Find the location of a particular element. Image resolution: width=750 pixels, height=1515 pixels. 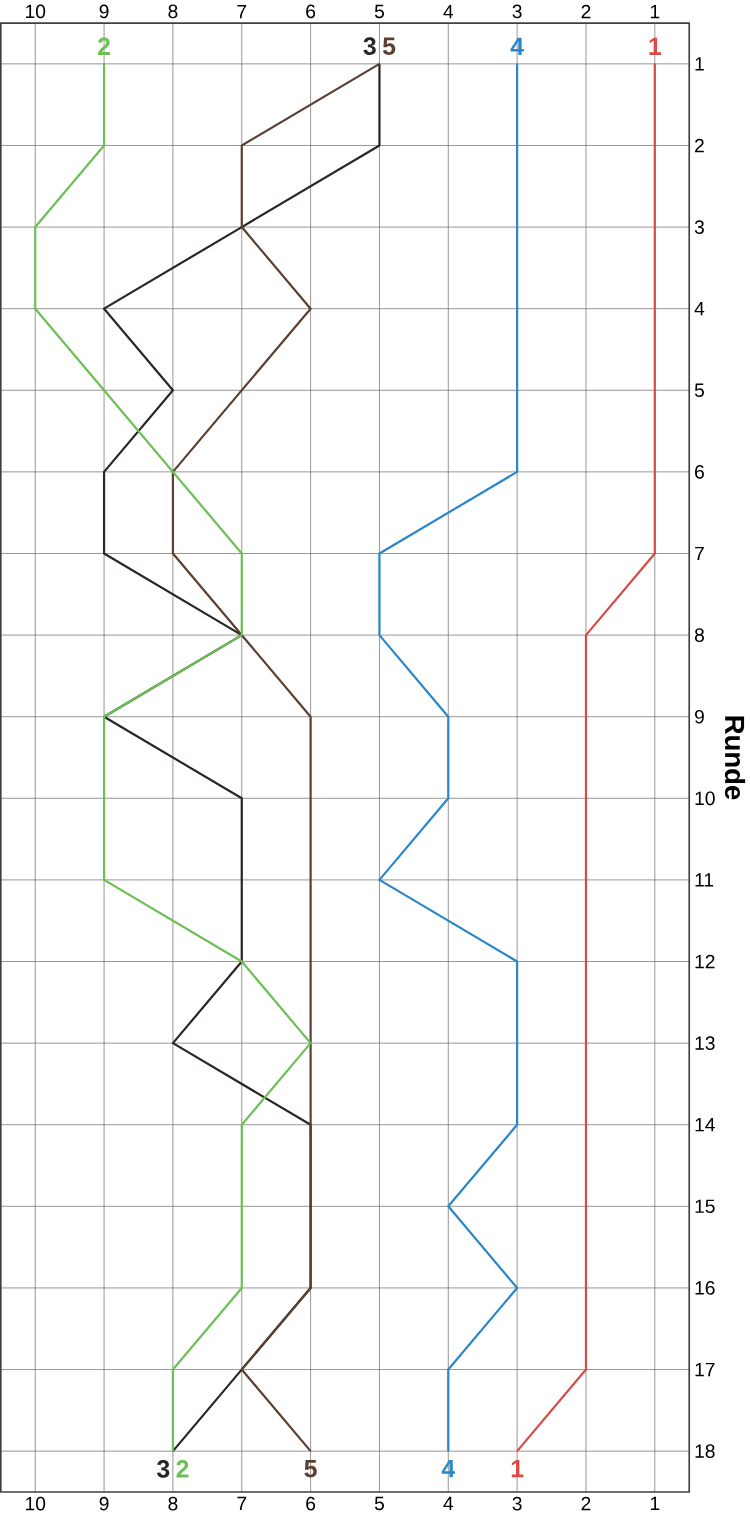

series-label: 2 is located at coordinates (182, 1469).